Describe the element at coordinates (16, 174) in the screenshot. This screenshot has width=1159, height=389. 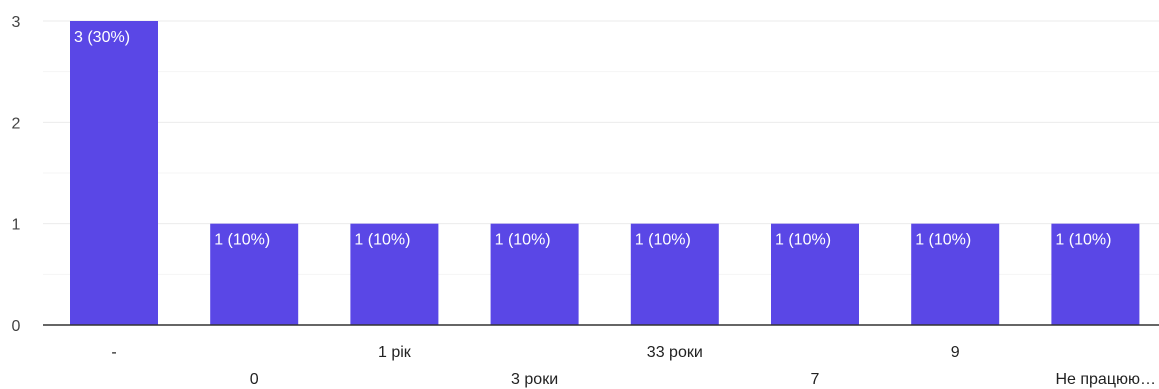
I see `y-tick-labels: 0 1 2 3` at that location.